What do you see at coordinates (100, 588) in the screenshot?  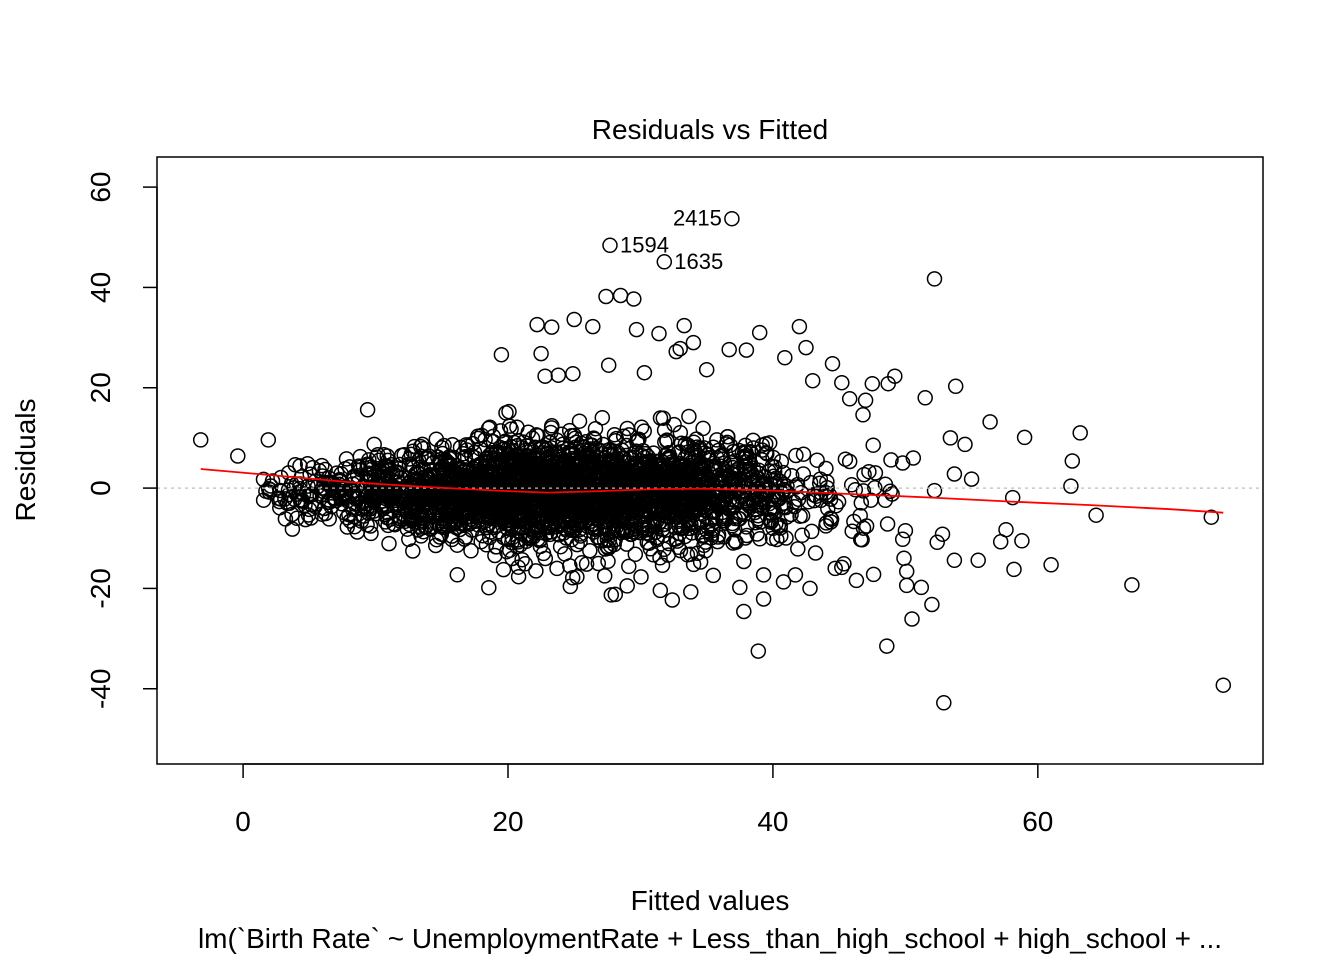 I see `y-tick-label: -20` at bounding box center [100, 588].